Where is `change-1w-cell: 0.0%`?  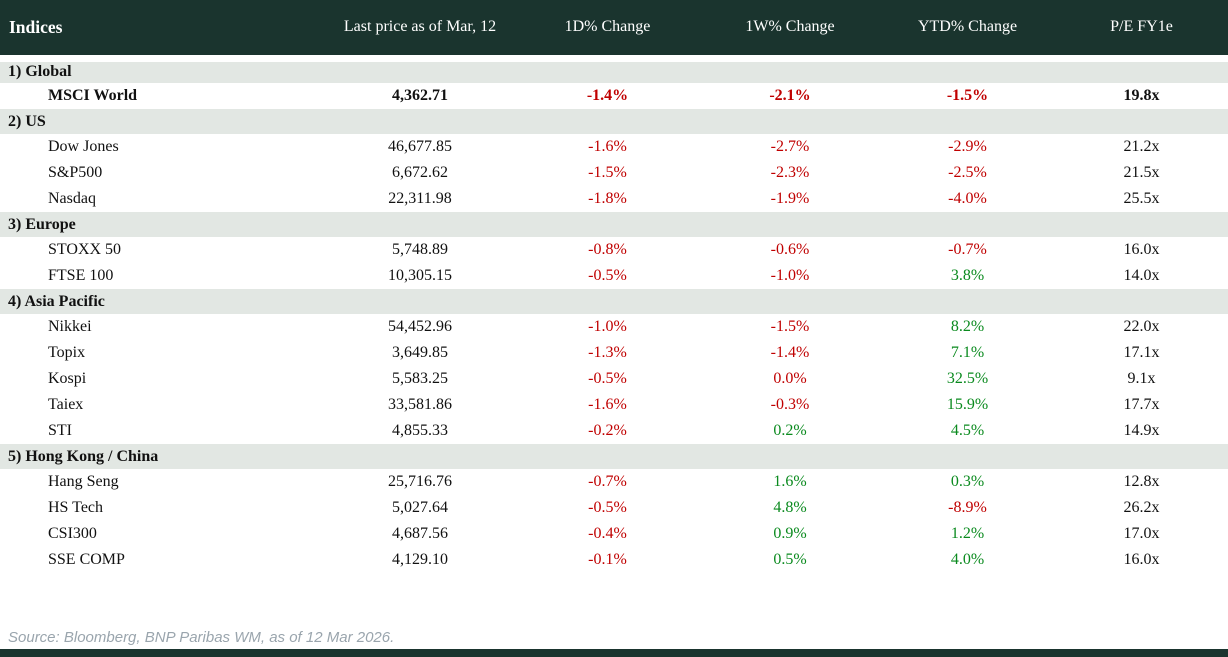
change-1w-cell: 0.0% is located at coordinates (790, 379).